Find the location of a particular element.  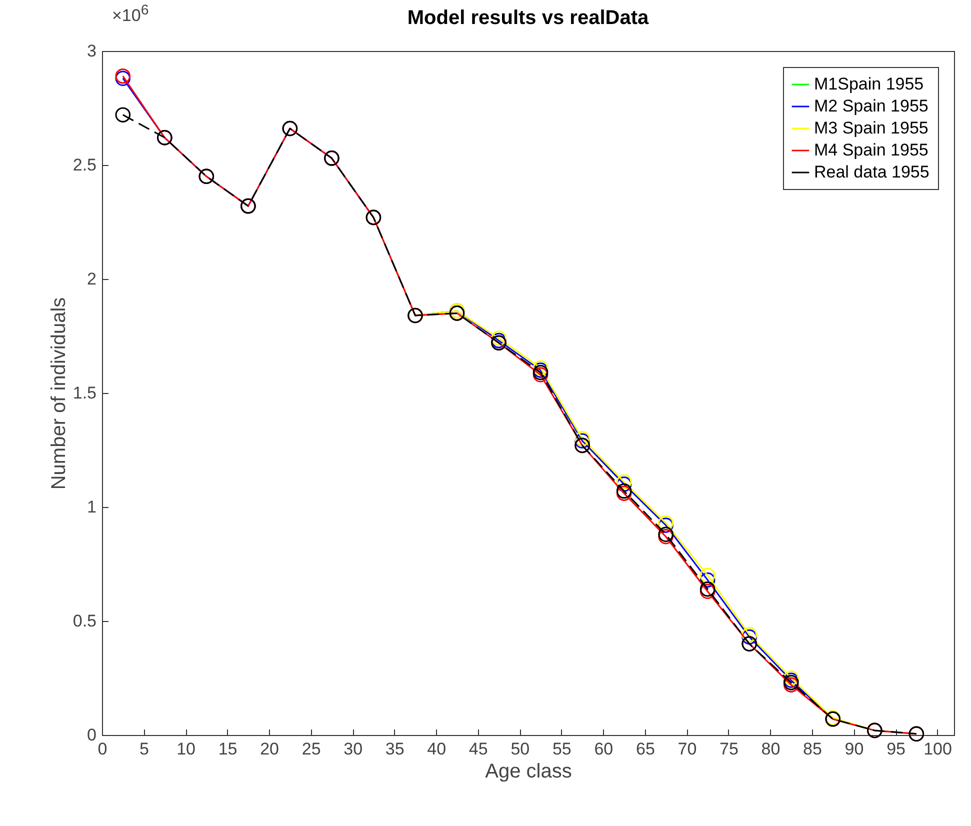

y-tick-label: 2.5 is located at coordinates (84, 165).